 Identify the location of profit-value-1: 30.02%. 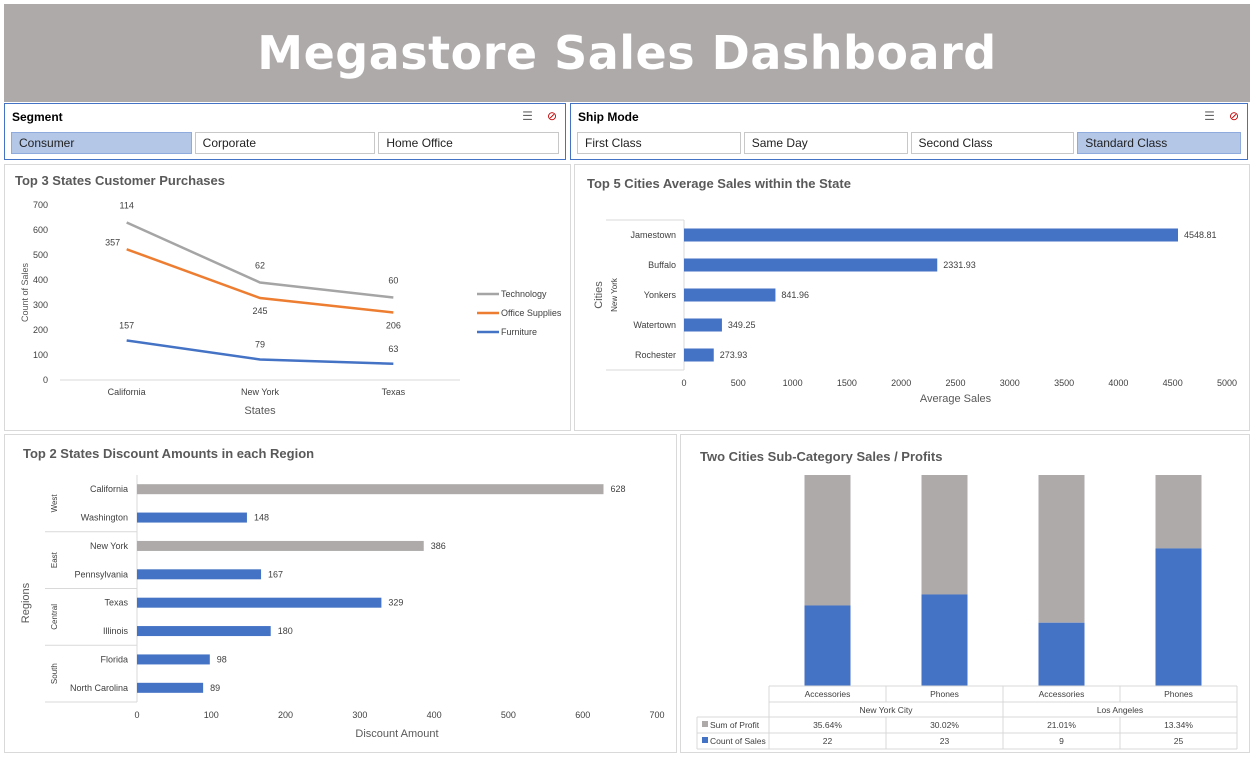
(944, 725).